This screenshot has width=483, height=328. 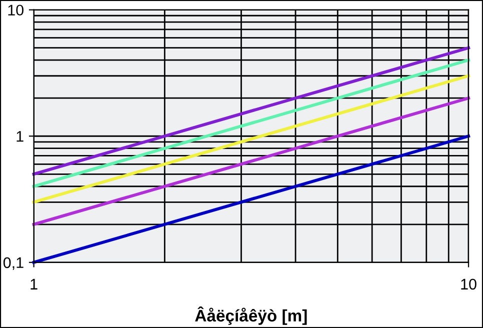 I want to click on y-tick-label: 1, so click(x=20, y=136).